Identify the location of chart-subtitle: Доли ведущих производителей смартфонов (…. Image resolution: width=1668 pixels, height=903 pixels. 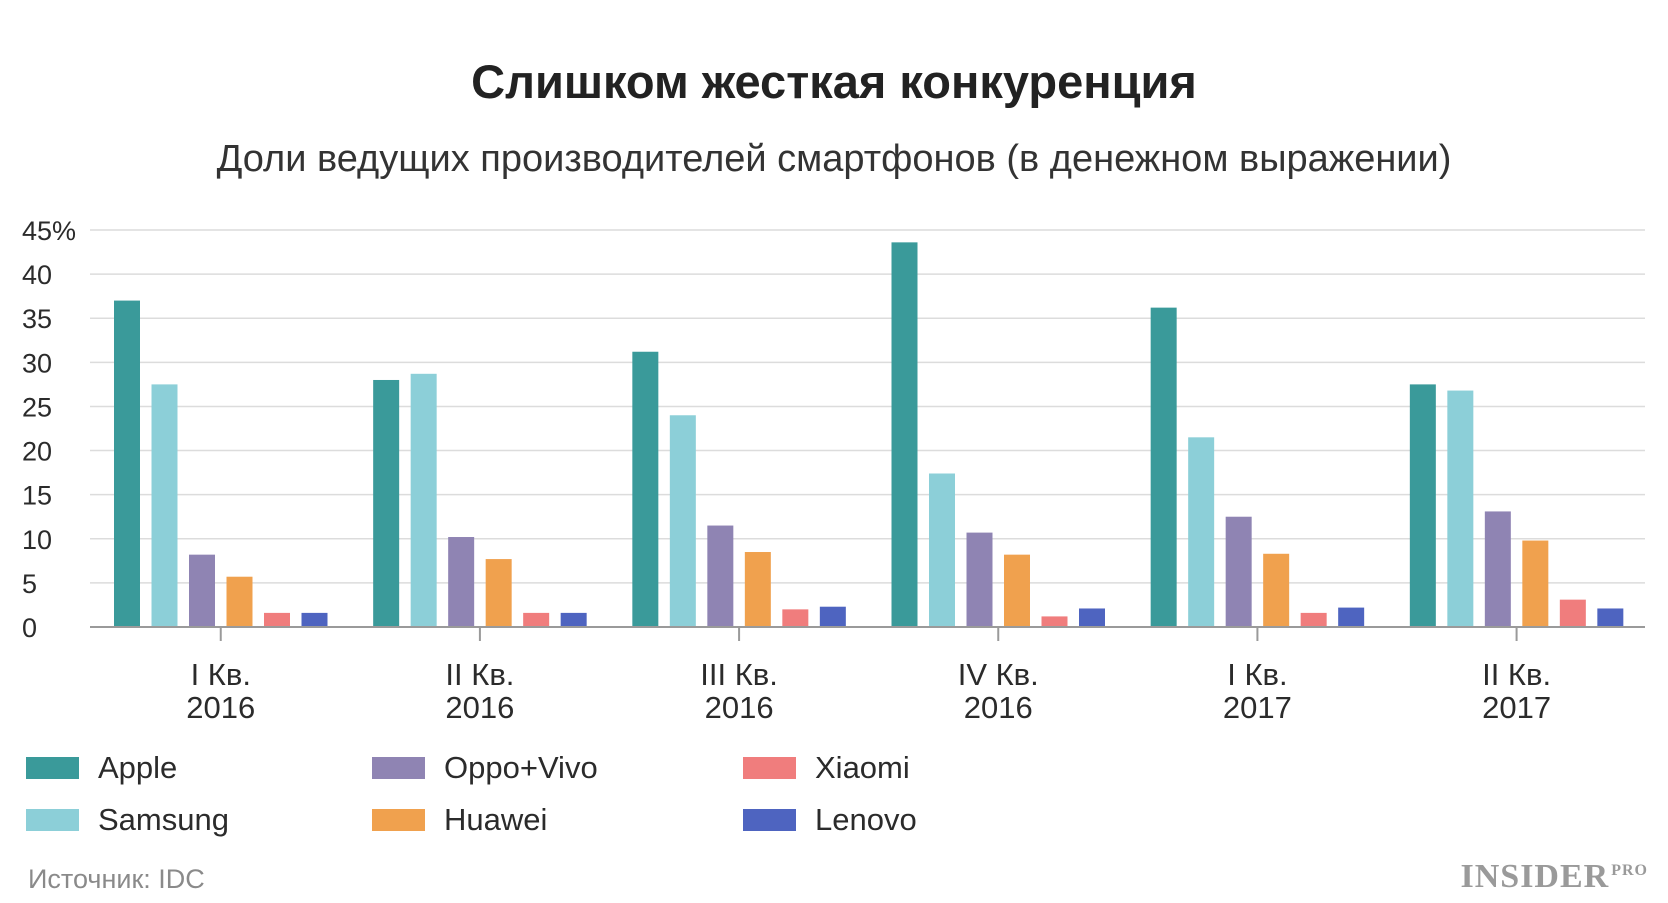
(834, 159).